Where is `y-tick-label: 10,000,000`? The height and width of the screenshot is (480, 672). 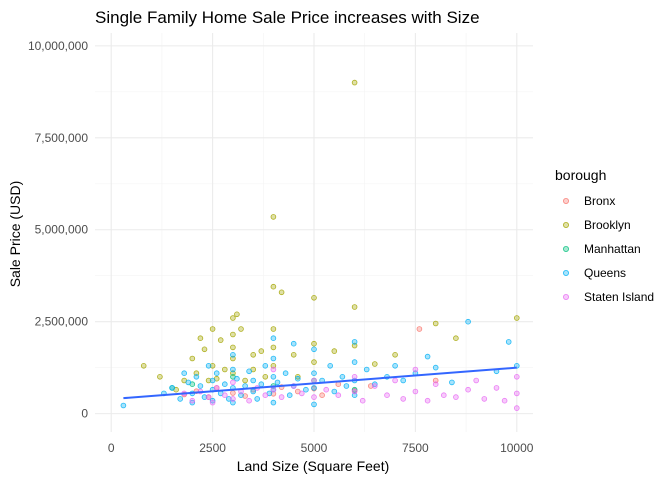 y-tick-label: 10,000,000 is located at coordinates (58, 46).